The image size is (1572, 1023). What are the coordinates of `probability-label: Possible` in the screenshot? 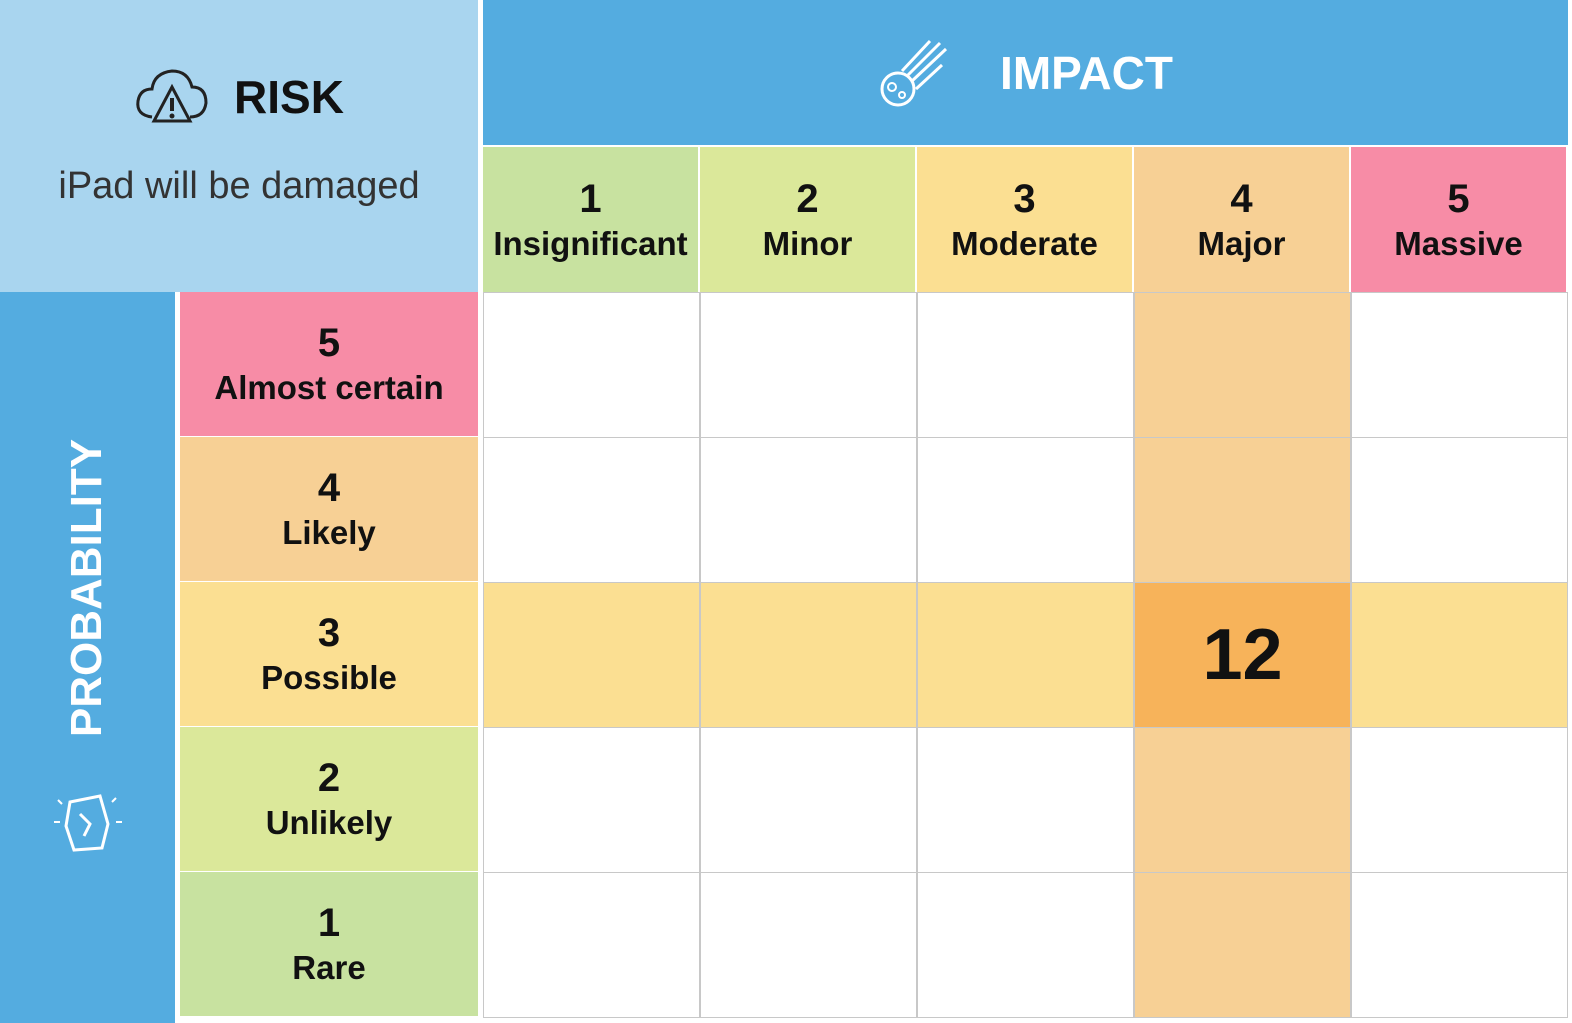 It's located at (329, 677).